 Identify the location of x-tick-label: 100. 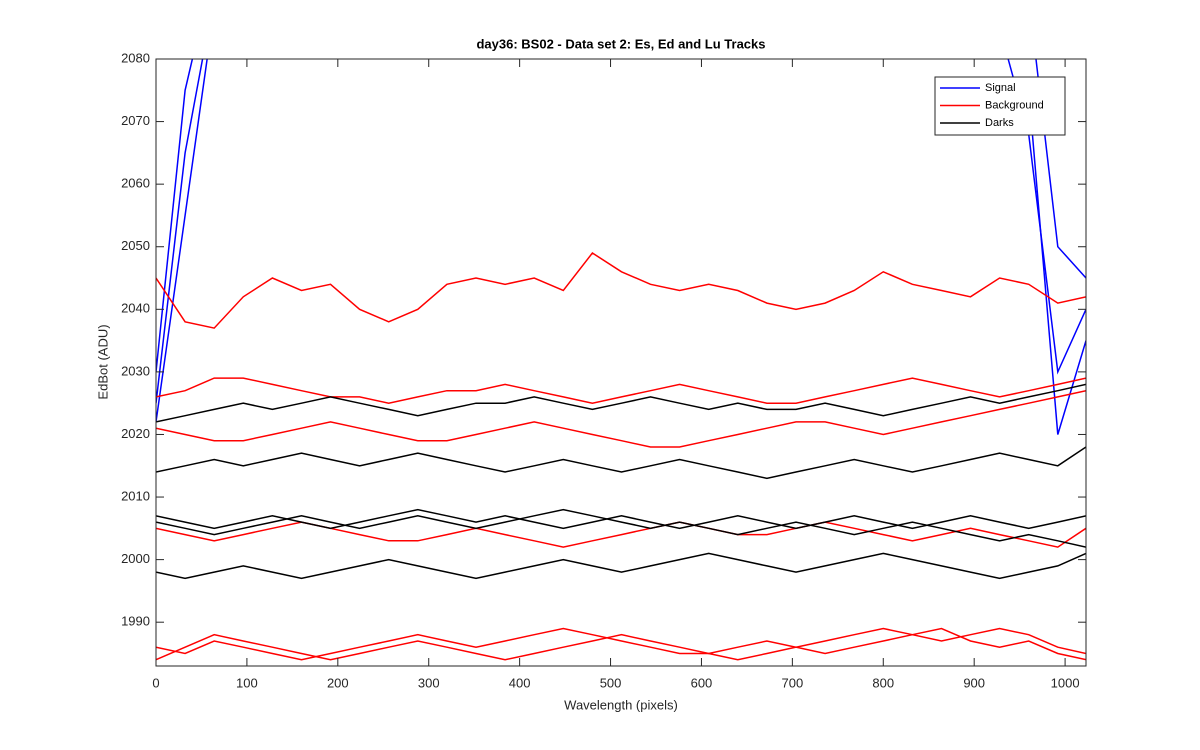
(247, 682).